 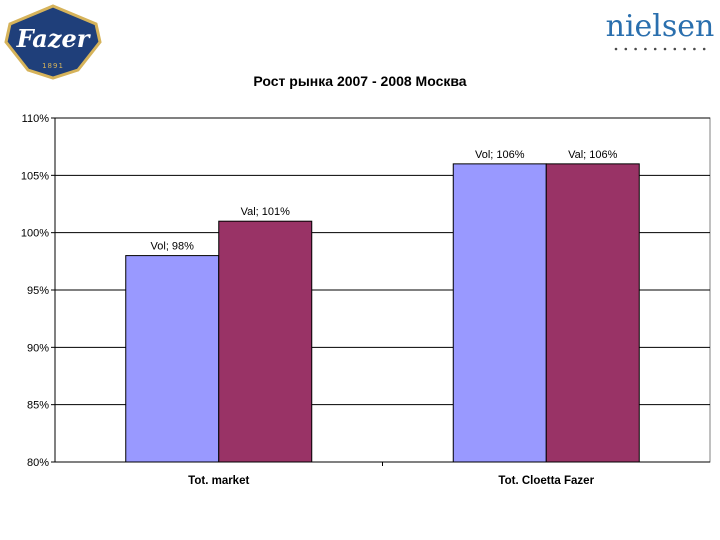 I want to click on data-labels: Vol; 98% Val; 101% Vol; 106% Val; 106%, so click(x=384, y=201).